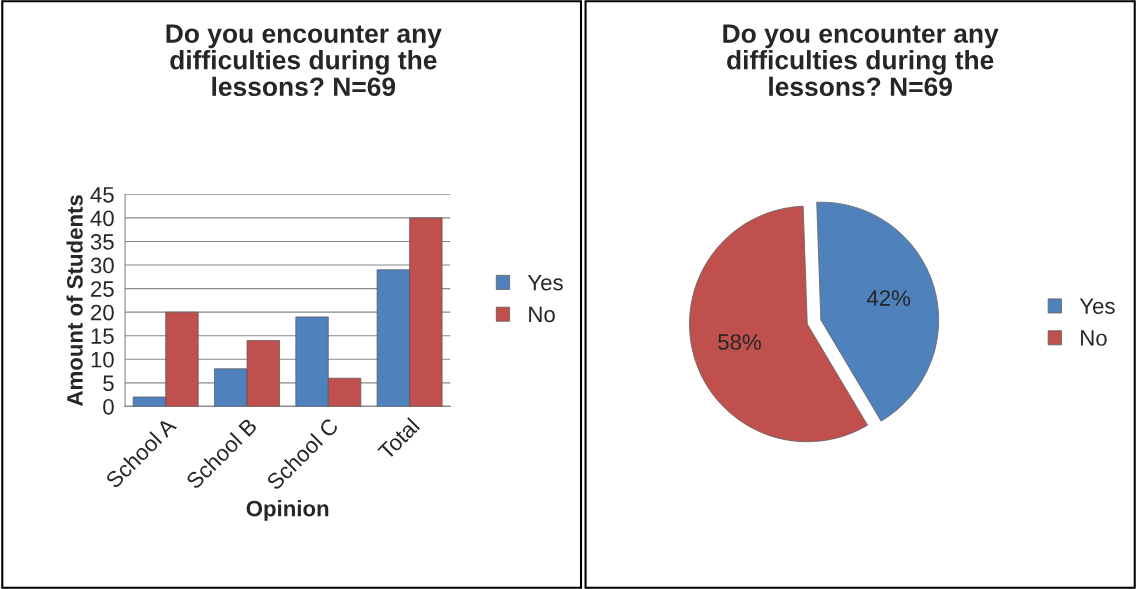 The height and width of the screenshot is (589, 1137). What do you see at coordinates (74, 300) in the screenshot?
I see `y-axis-title: Amount of Students` at bounding box center [74, 300].